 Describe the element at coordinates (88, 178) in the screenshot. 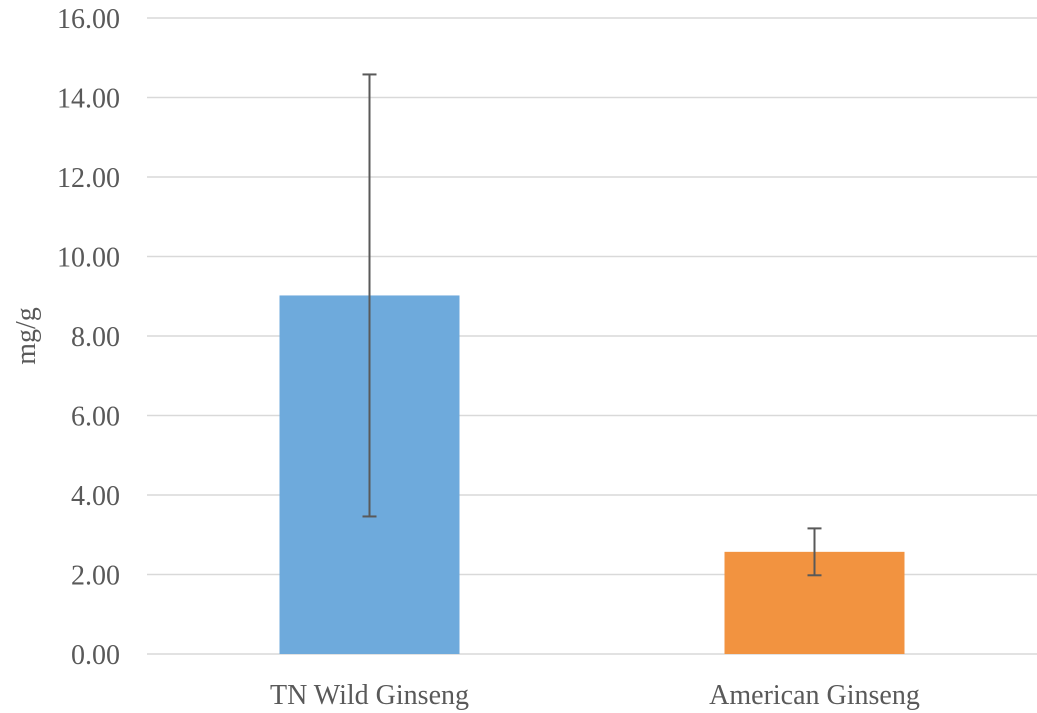

I see `y-tick-label: 12.00` at that location.